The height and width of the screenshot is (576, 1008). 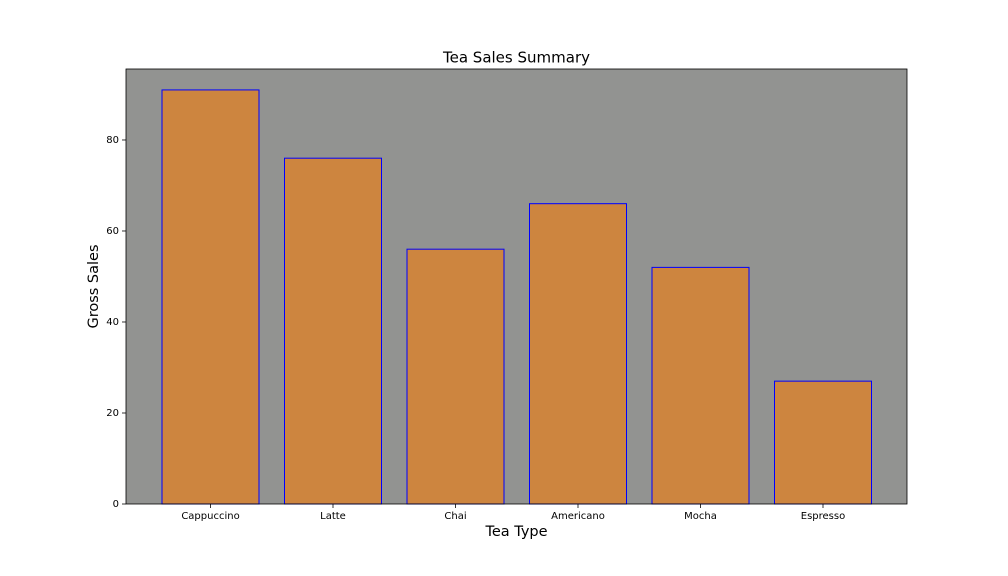 What do you see at coordinates (210, 516) in the screenshot?
I see `x-tick-label: Cappuccino` at bounding box center [210, 516].